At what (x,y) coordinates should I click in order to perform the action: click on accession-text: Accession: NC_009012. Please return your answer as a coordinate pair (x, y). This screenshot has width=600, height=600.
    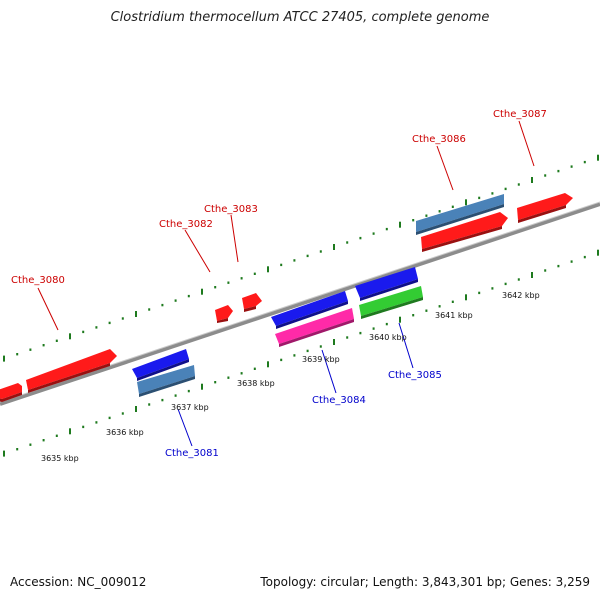
    Looking at the image, I should click on (78, 582).